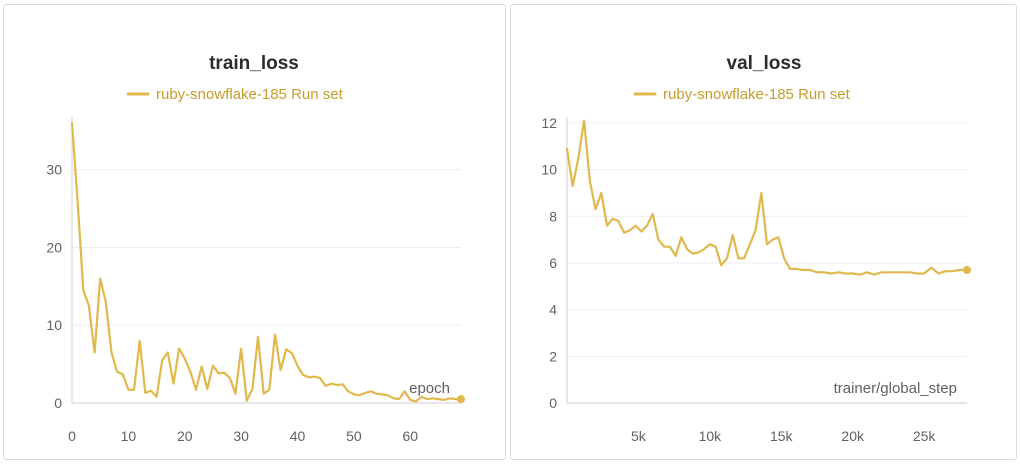 The image size is (1020, 464). What do you see at coordinates (549, 123) in the screenshot?
I see `y-tick-label: 12` at bounding box center [549, 123].